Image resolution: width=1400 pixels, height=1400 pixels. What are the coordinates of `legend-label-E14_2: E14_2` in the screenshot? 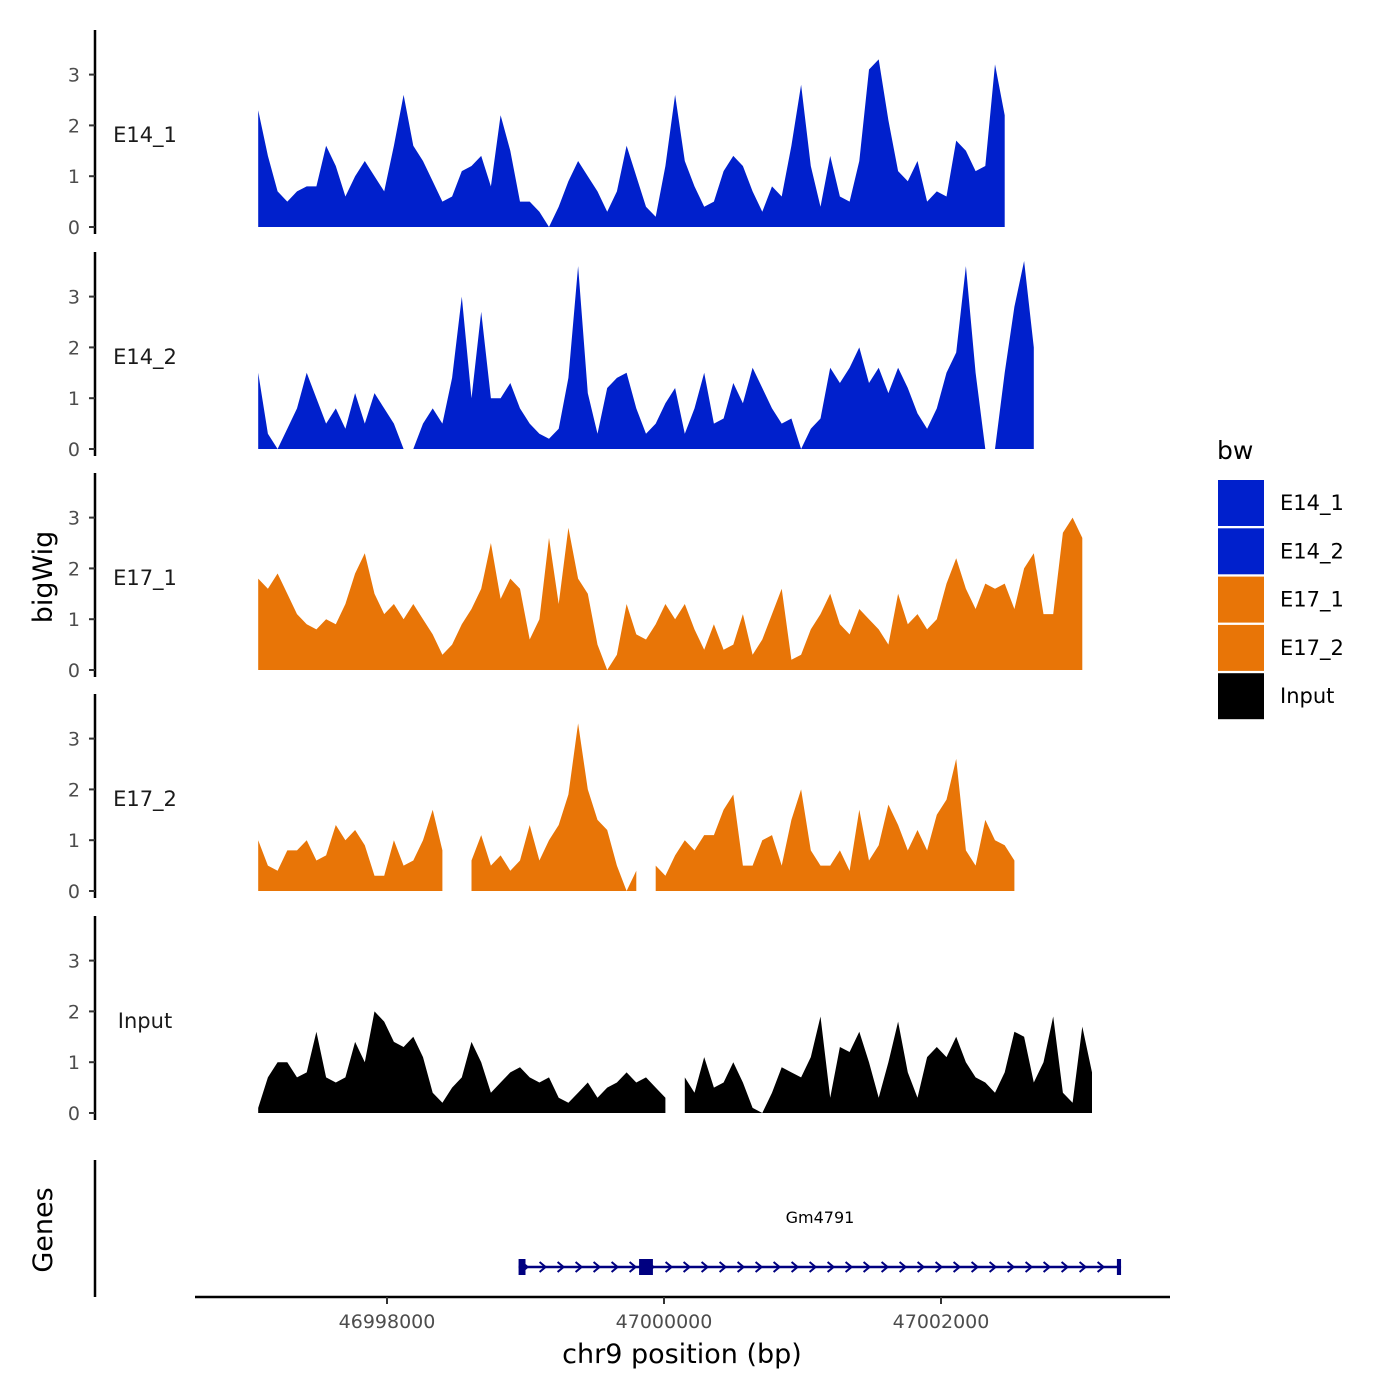 It's located at (1312, 551).